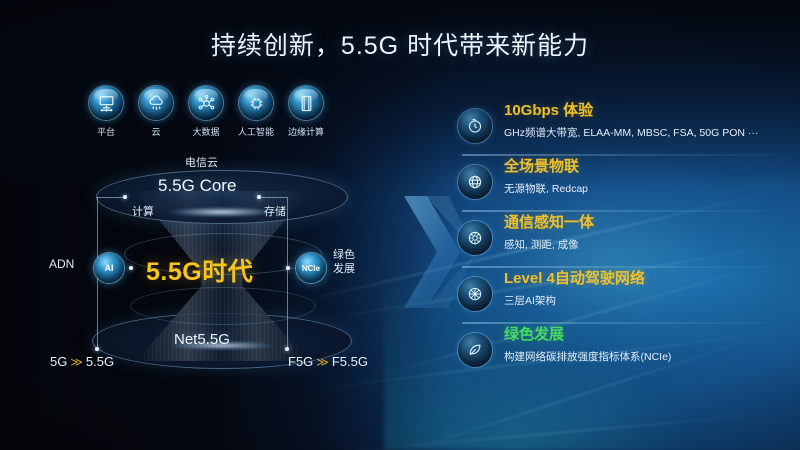  I want to click on diagram-mid-ring-upper, so click(223, 254).